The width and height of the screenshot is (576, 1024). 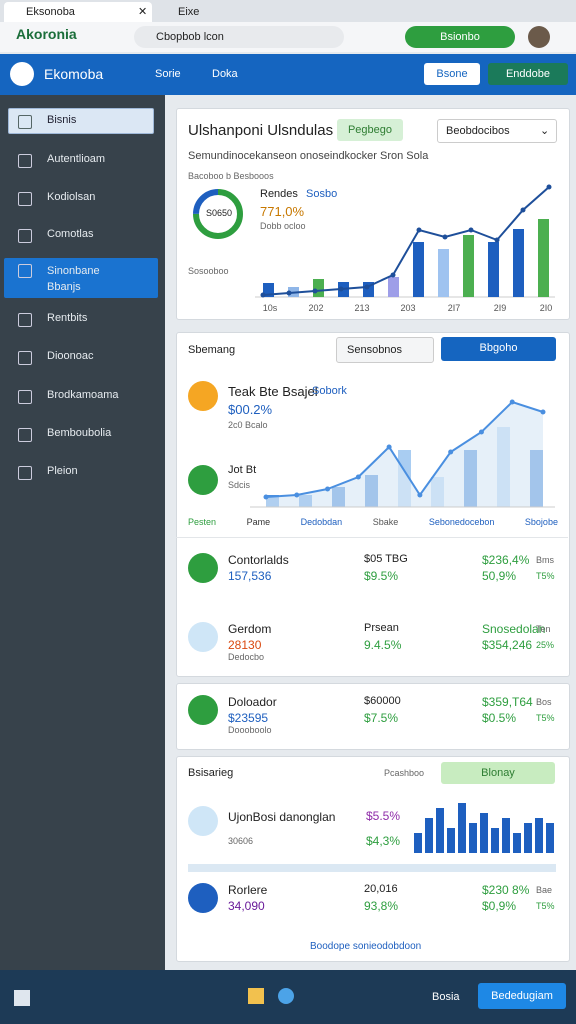 I want to click on taskbar-button: Bededugiam, so click(x=522, y=996).